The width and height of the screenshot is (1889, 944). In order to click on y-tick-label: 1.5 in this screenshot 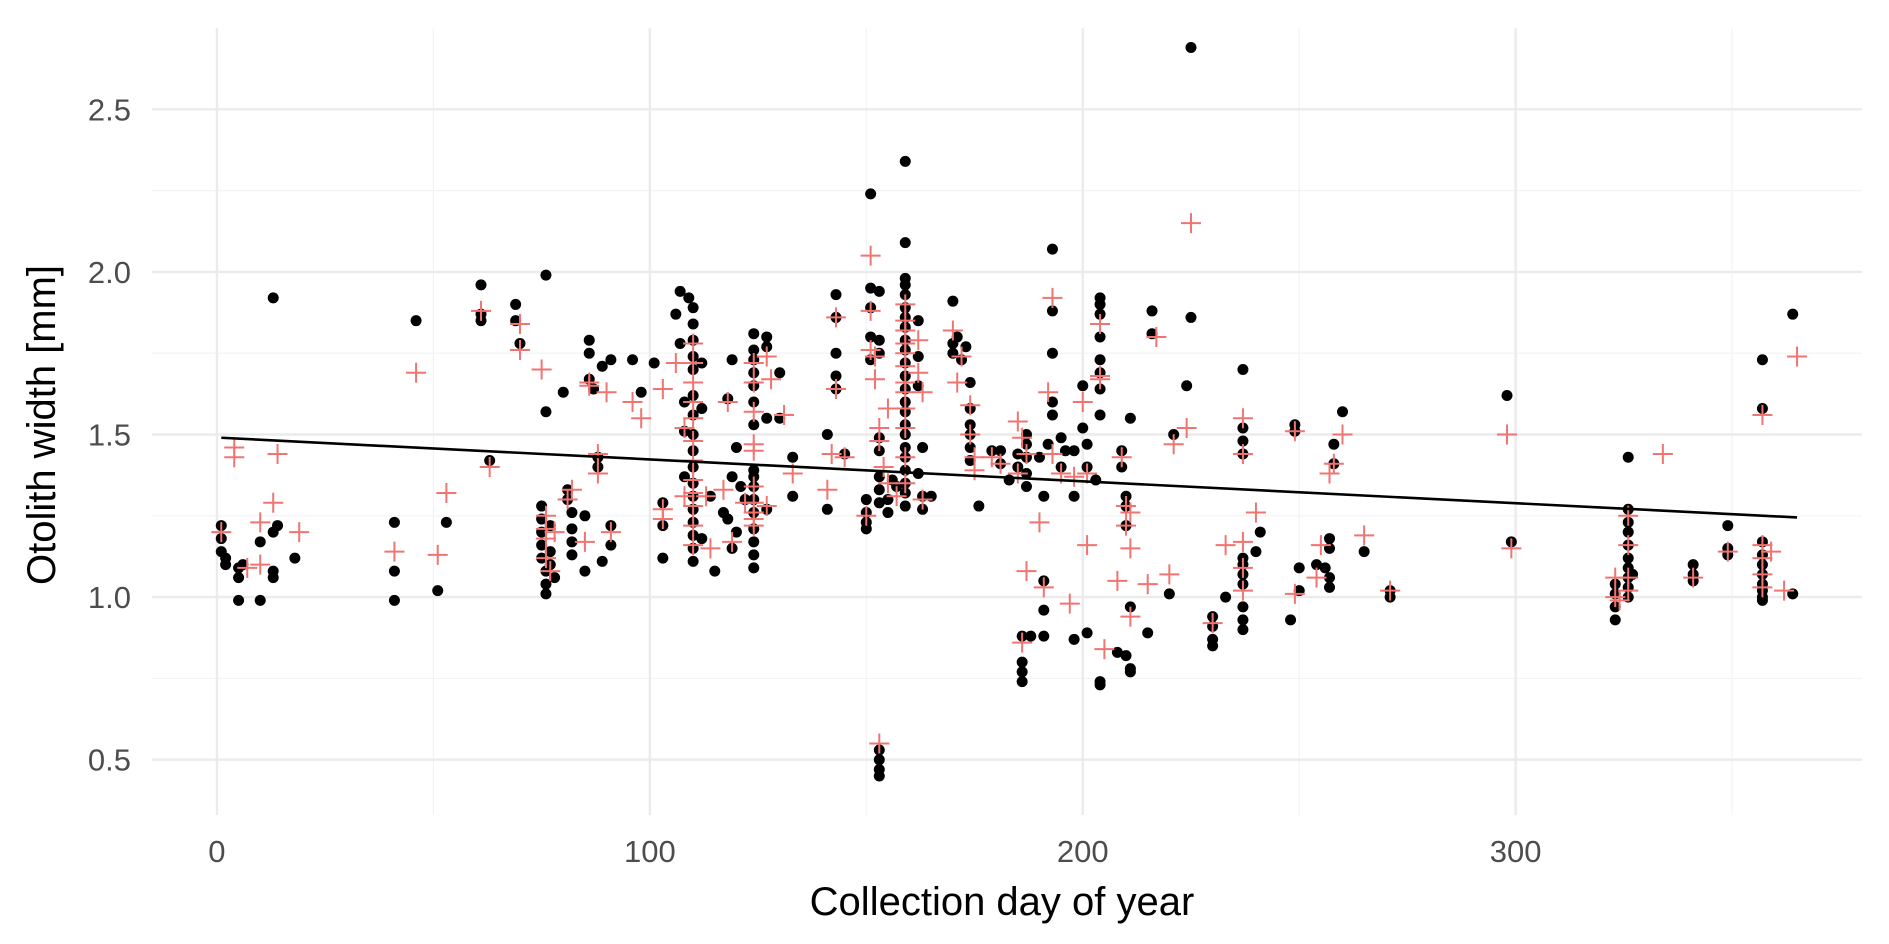, I will do `click(109, 435)`.